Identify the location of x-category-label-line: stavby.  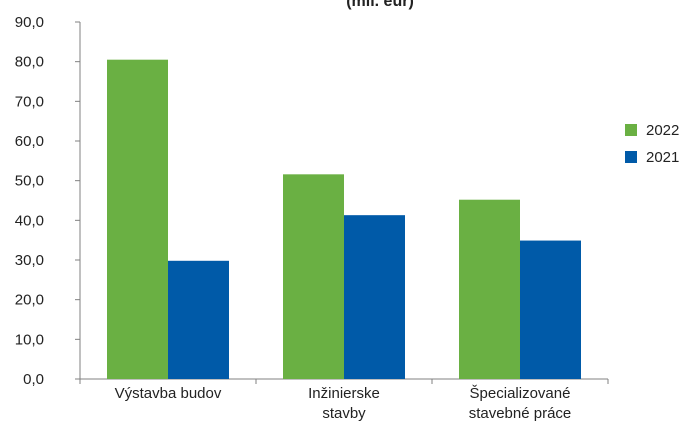
(344, 413).